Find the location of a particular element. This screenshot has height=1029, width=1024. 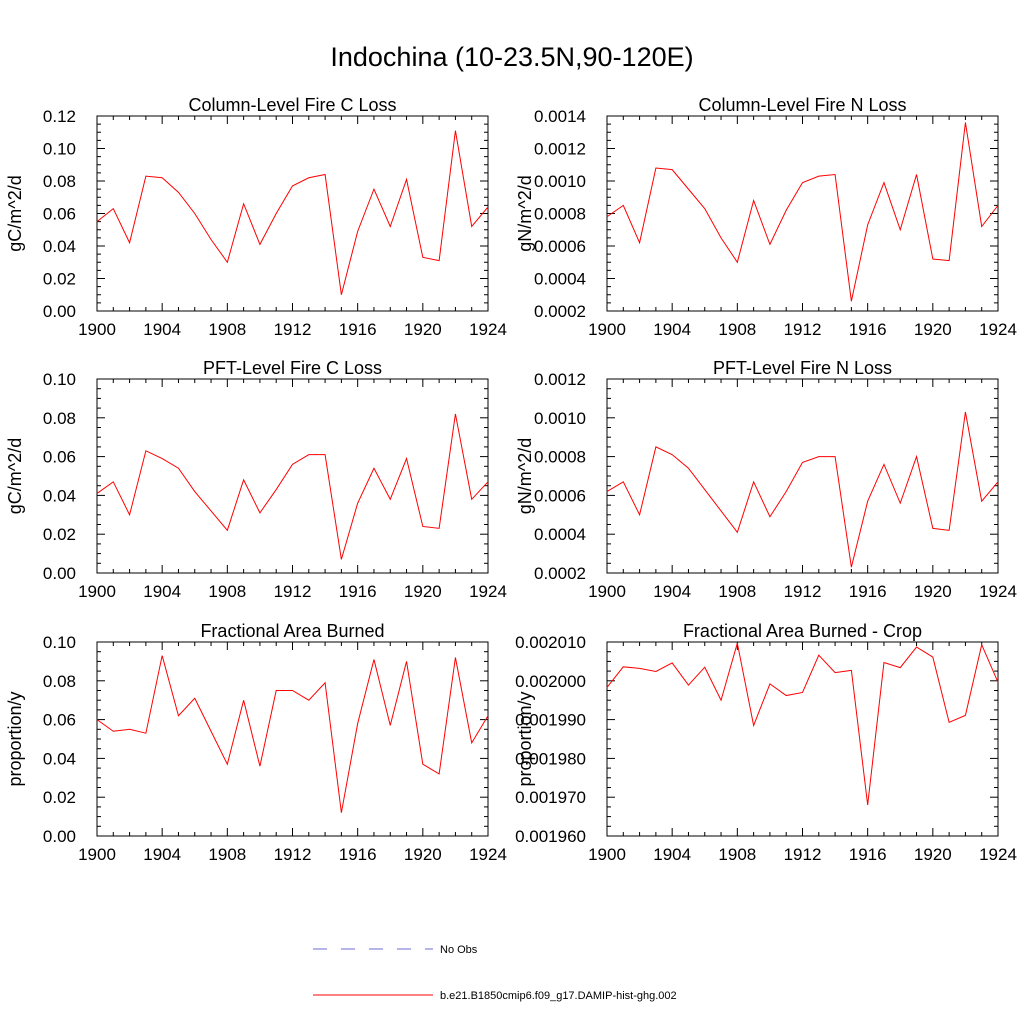

panel-title: PFT-Level Fire C Loss is located at coordinates (292, 368).